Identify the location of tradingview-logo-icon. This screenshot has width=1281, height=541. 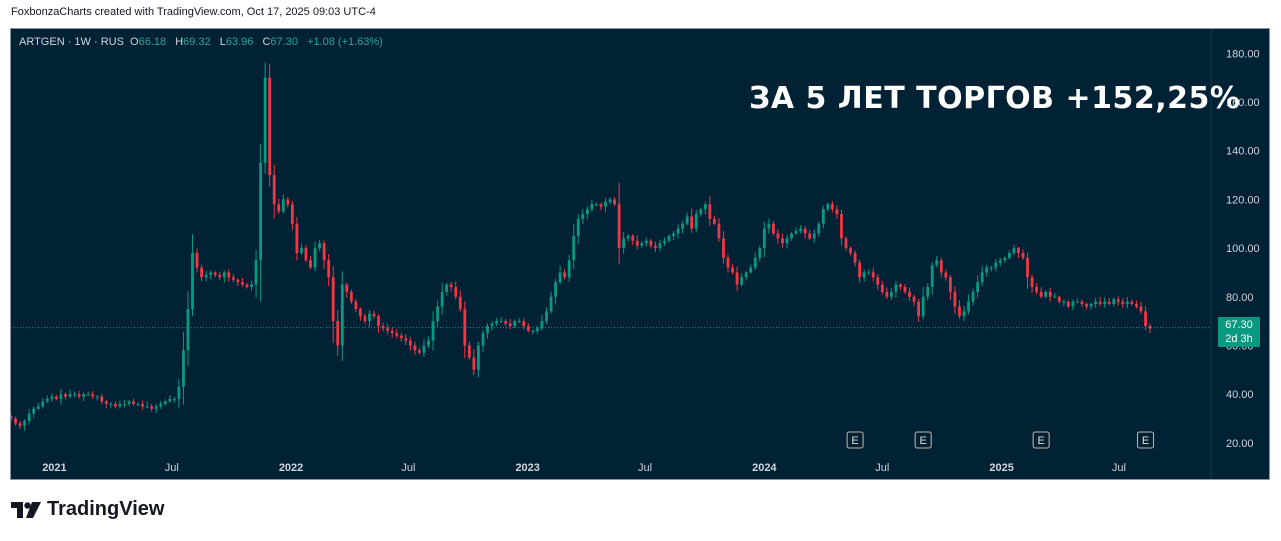
(26, 509).